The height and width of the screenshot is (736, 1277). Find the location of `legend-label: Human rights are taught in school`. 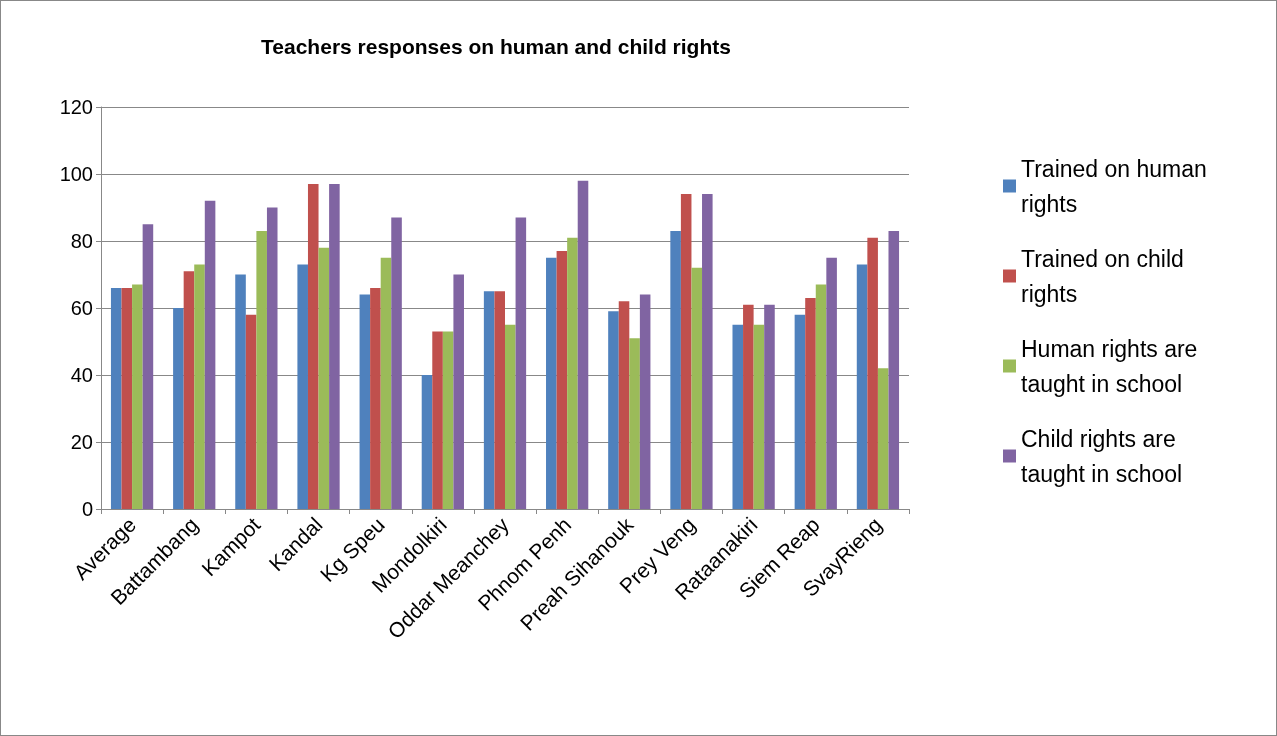

legend-label: Human rights are taught in school is located at coordinates (1112, 366).